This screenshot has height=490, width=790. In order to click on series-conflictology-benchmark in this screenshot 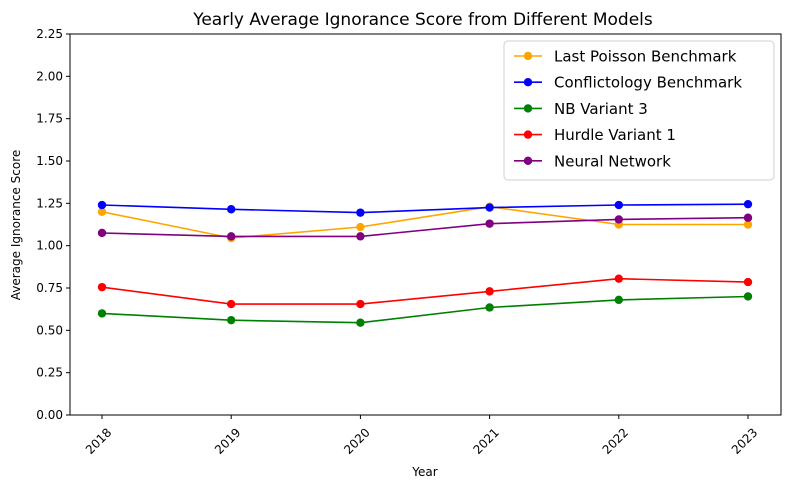, I will do `click(425, 208)`.